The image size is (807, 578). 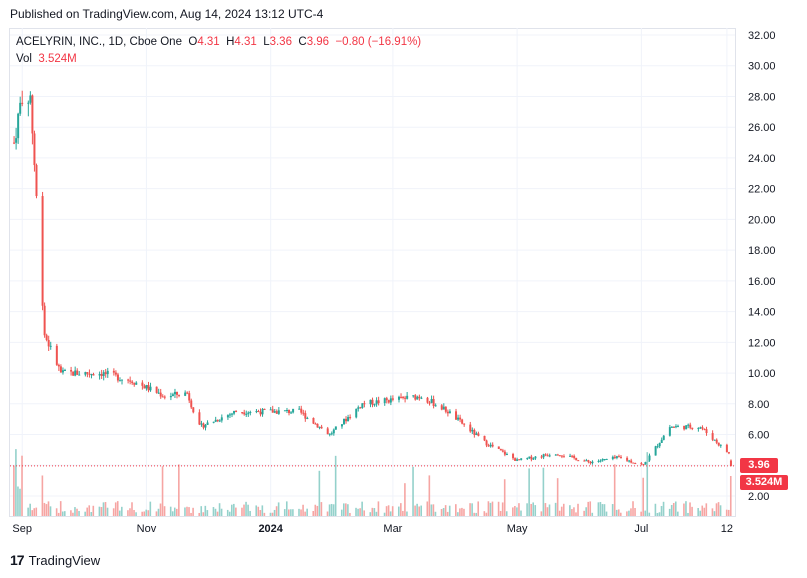 I want to click on tradingview-branding: 17 TradingView, so click(x=55, y=560).